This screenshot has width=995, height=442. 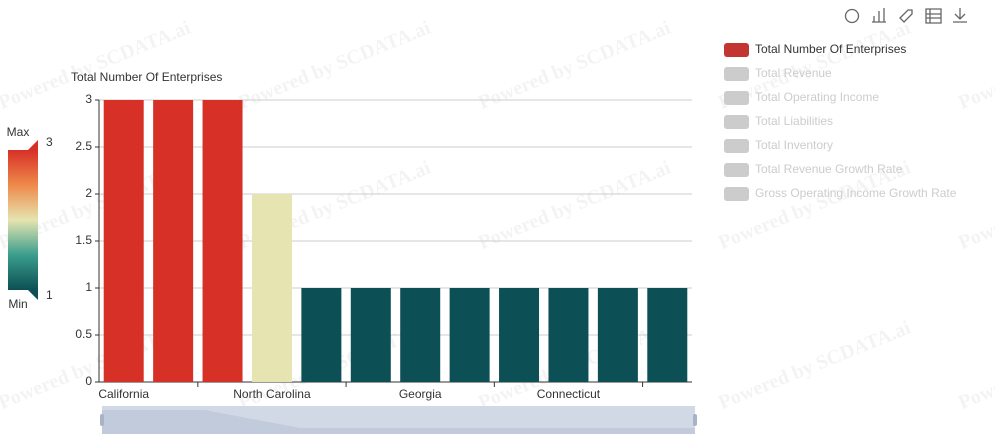 What do you see at coordinates (83, 334) in the screenshot?
I see `y-tick-label: 0.5` at bounding box center [83, 334].